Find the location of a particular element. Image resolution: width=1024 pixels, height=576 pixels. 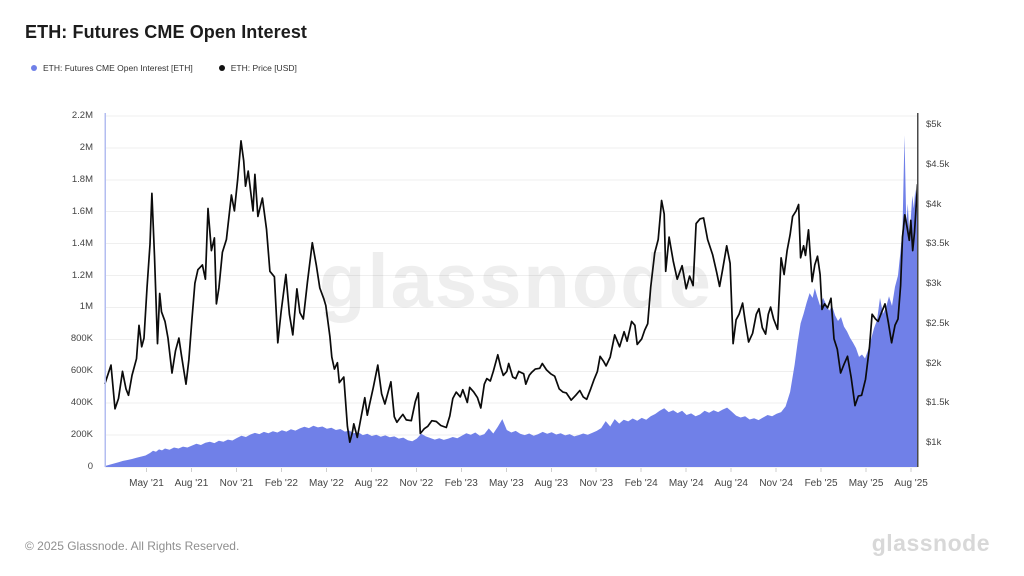

right-axis-tick: $1k is located at coordinates (934, 442).